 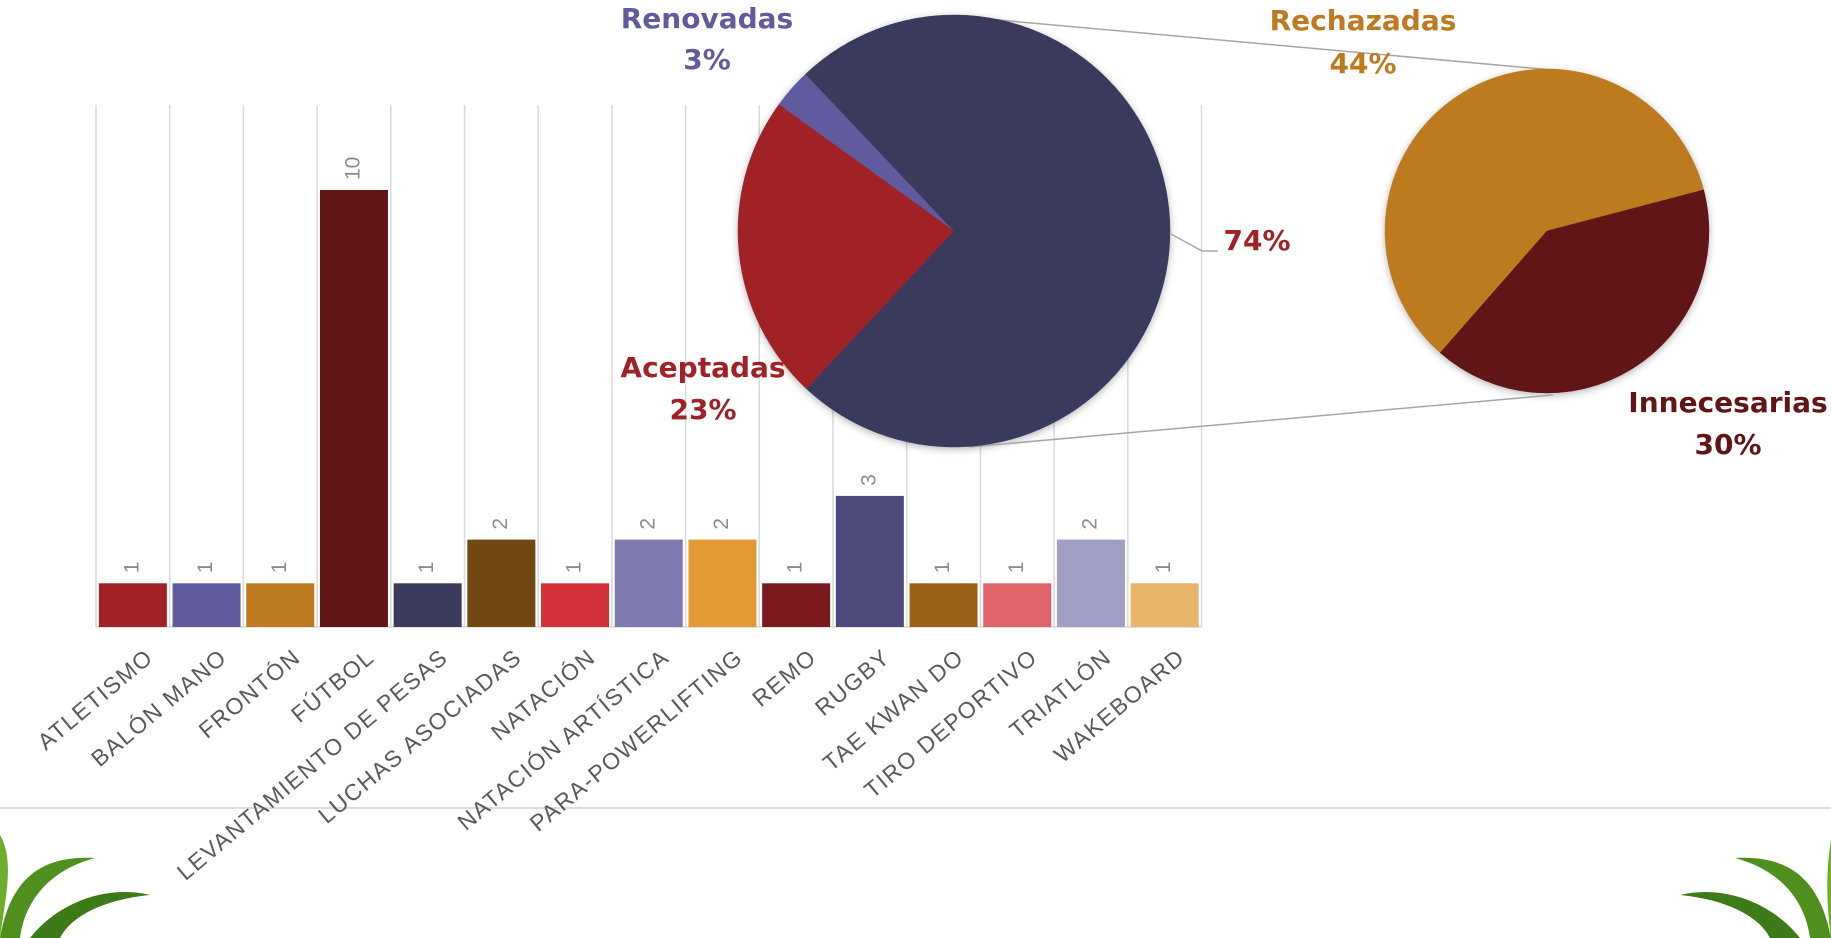 What do you see at coordinates (1119, 706) in the screenshot?
I see `x-tick-label: WAKEBOARD` at bounding box center [1119, 706].